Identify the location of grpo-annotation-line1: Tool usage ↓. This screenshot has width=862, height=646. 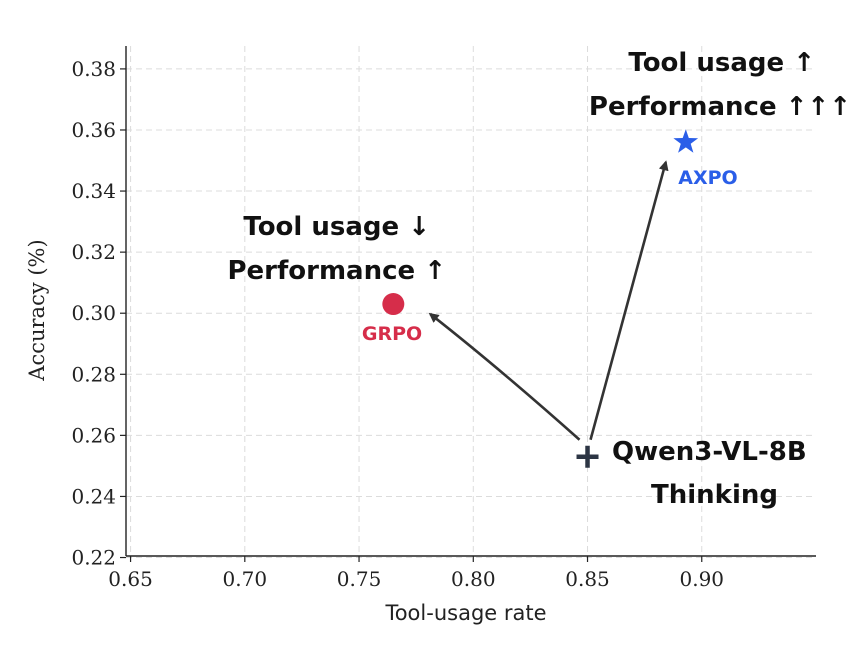
(336, 227).